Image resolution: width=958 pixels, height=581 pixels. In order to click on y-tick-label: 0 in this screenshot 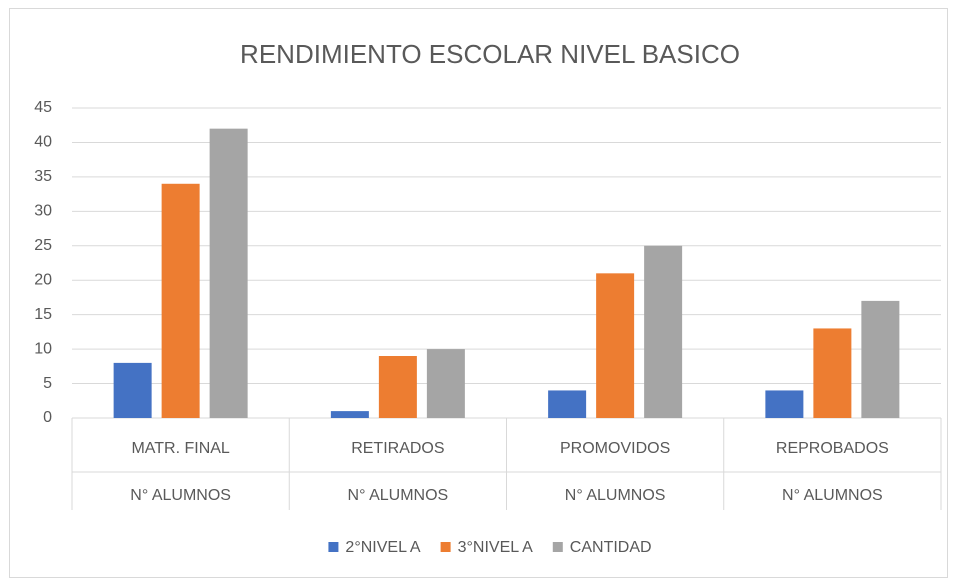, I will do `click(47, 417)`.